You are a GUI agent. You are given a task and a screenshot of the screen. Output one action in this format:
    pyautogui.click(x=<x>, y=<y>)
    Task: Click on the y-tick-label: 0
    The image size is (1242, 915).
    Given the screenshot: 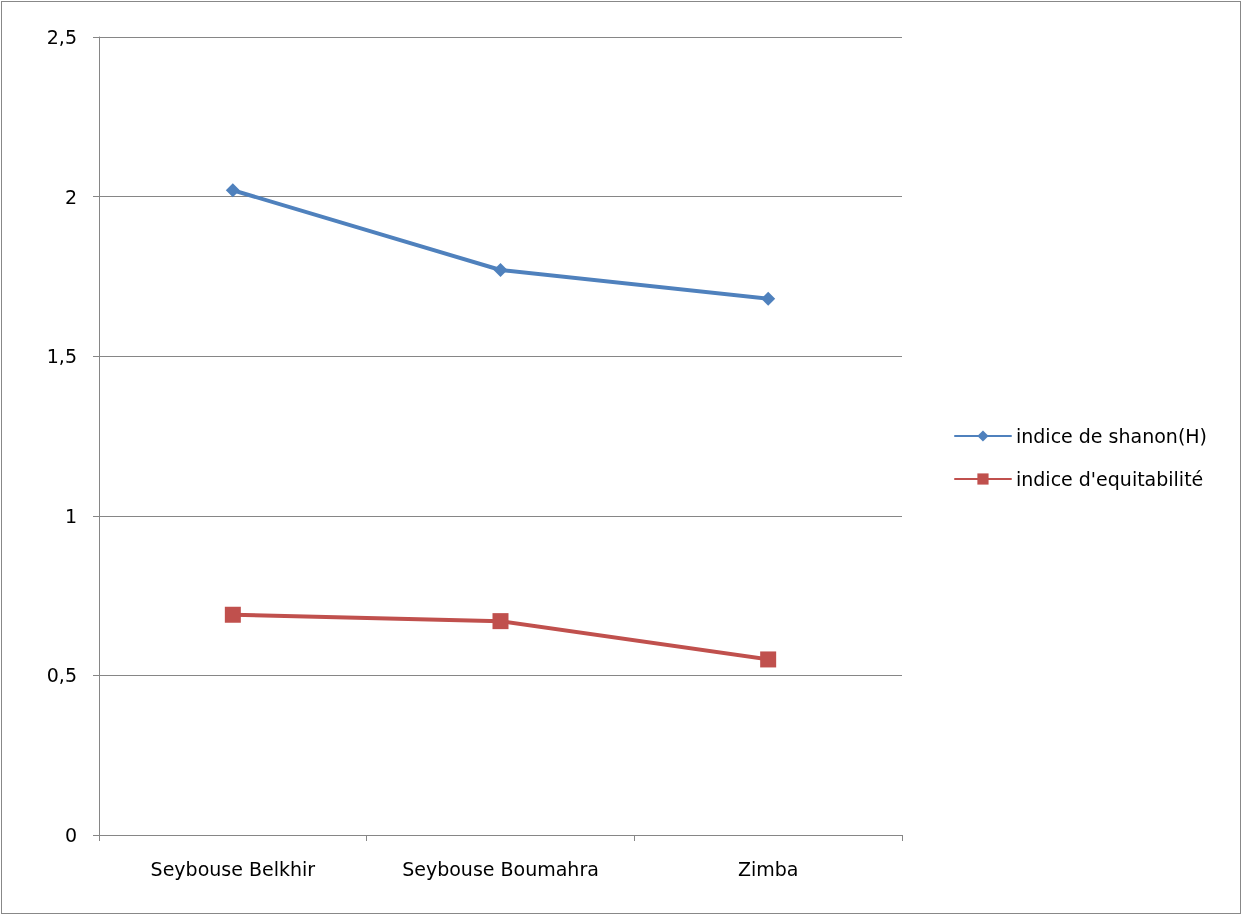 What is the action you would take?
    pyautogui.click(x=70, y=835)
    